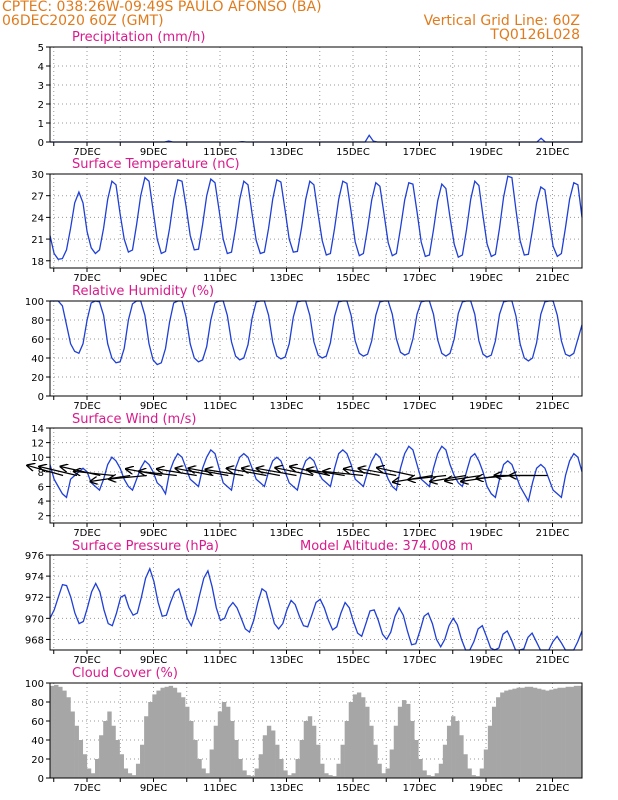 The height and width of the screenshot is (800, 618). Describe the element at coordinates (287, 660) in the screenshot. I see `xtick-label-pres: 13DEC` at that location.